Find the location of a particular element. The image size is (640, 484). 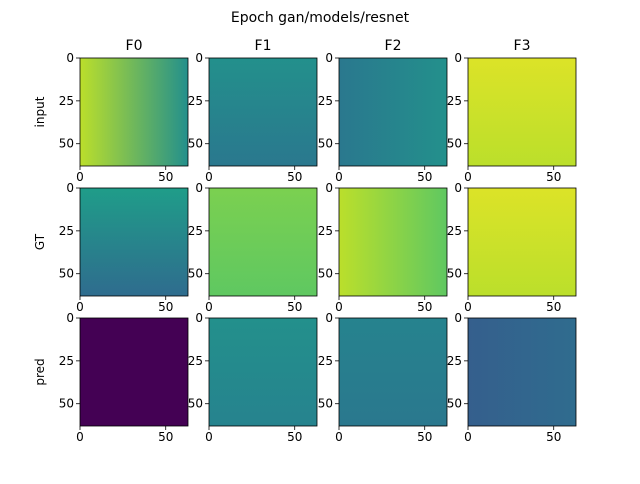

panel-gt-f2: 0 50 0 25 50 is located at coordinates (383, 247).